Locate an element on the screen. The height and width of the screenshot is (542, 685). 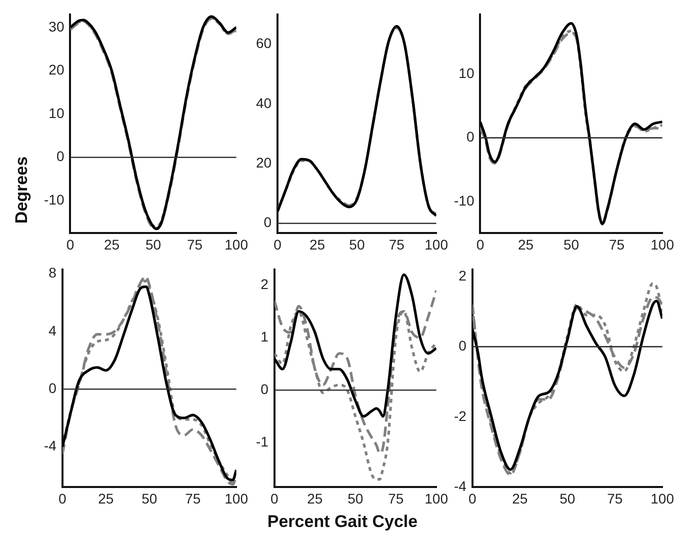
y-tick-label: 60 is located at coordinates (264, 43).